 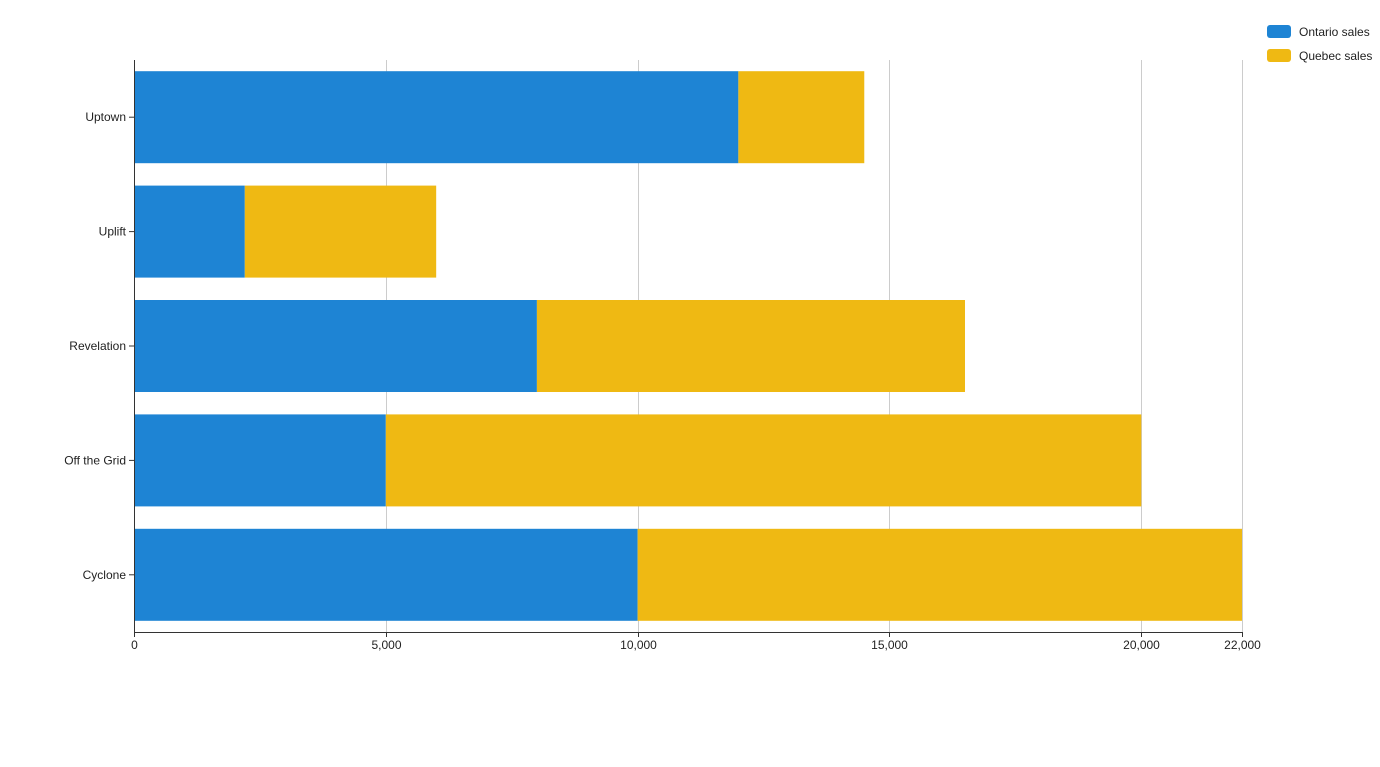 I want to click on legend: Ontario sales Quebec sales, so click(x=1319, y=44).